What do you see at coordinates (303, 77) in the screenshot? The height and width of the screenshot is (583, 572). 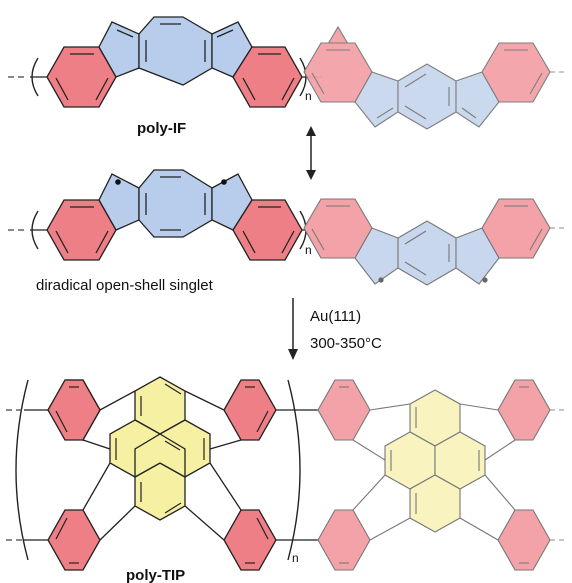 I see `close-bracket-row1` at bounding box center [303, 77].